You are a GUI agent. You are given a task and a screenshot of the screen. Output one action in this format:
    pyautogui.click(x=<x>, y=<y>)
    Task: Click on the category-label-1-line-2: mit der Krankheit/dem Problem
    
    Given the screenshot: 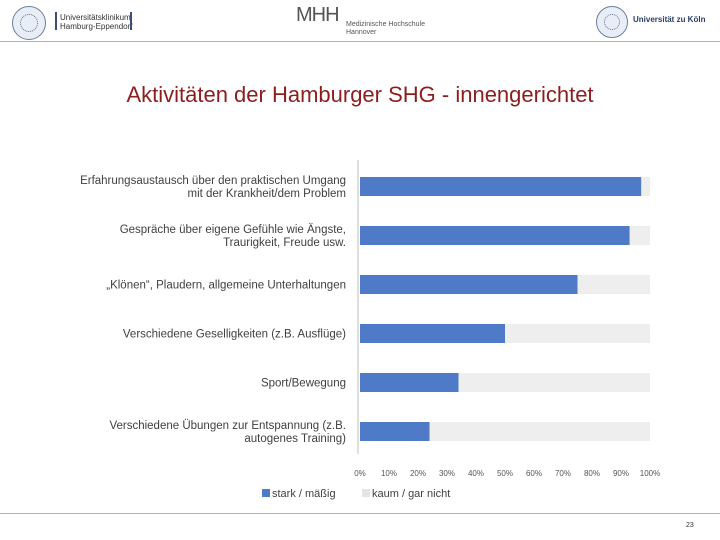 What is the action you would take?
    pyautogui.click(x=266, y=194)
    